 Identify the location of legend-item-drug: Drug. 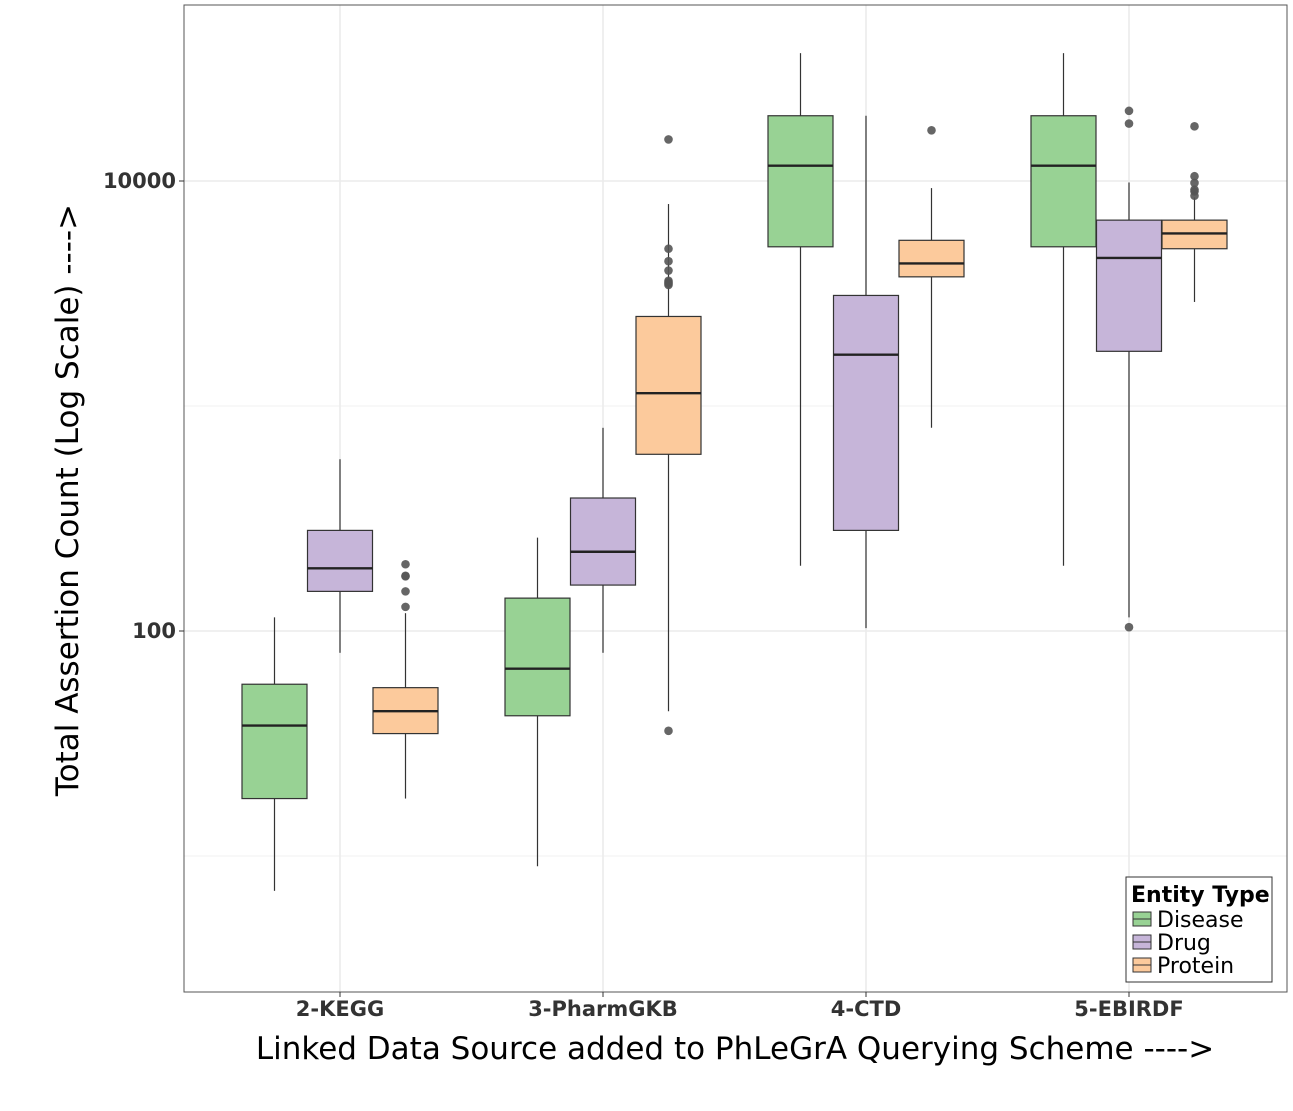
(1171, 943).